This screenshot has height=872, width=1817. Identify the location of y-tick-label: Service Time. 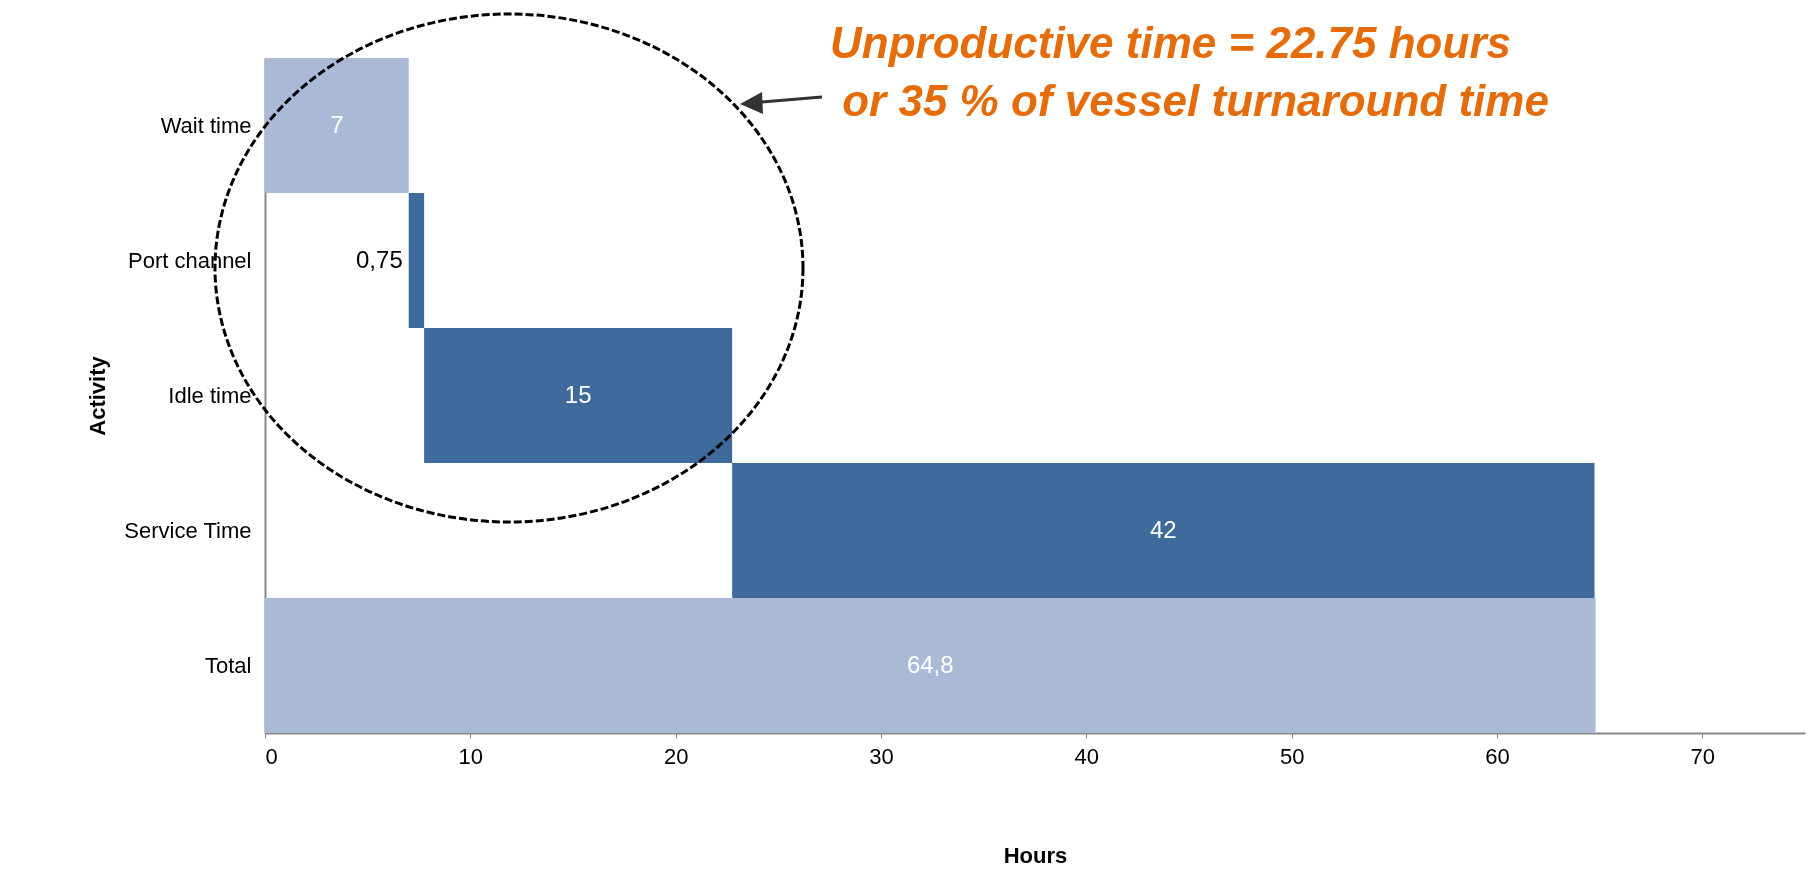
(188, 530).